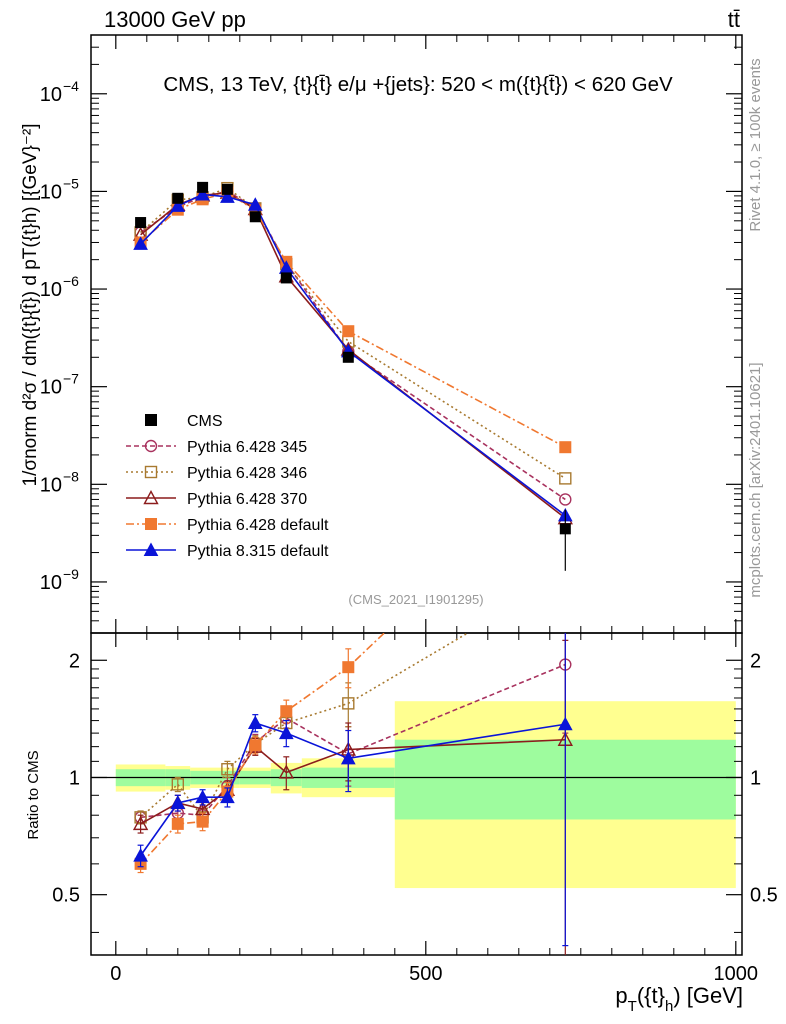  I want to click on legend-marker-cms, so click(151, 420).